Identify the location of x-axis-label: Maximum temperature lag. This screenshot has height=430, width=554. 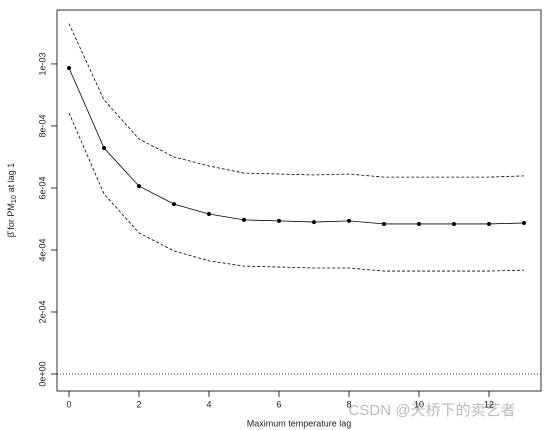
(299, 423).